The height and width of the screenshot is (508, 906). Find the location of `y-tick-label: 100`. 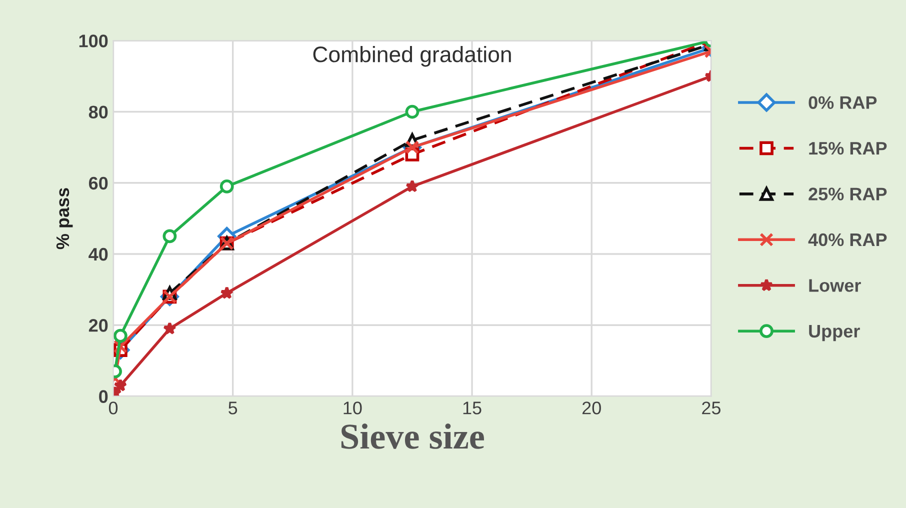

y-tick-label: 100 is located at coordinates (93, 41).